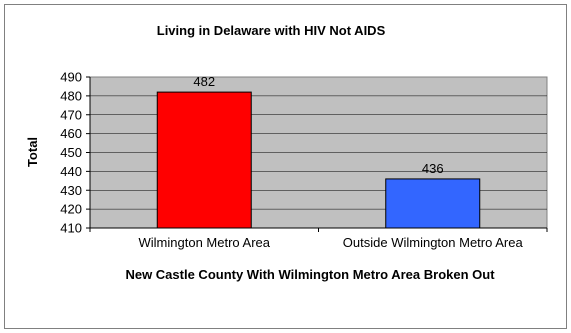 This screenshot has width=571, height=333. What do you see at coordinates (71, 133) in the screenshot?
I see `y-tick-label: 460` at bounding box center [71, 133].